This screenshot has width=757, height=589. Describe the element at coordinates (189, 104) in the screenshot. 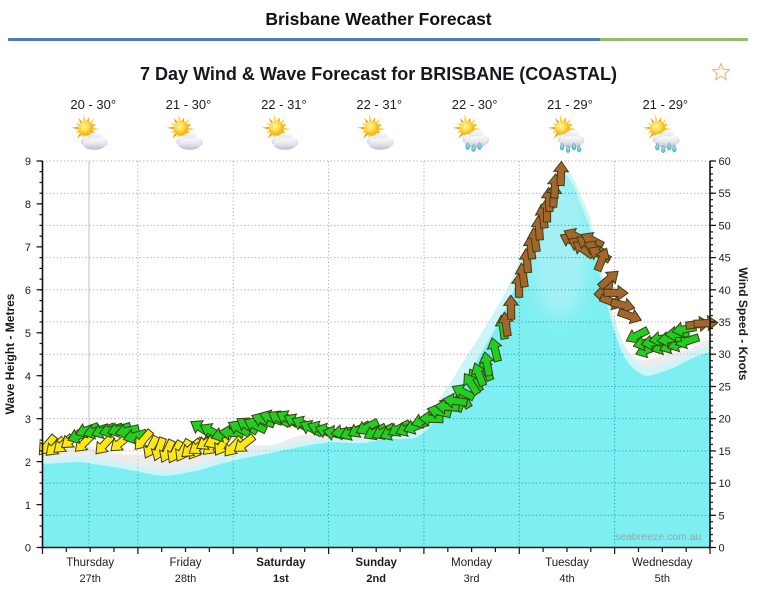

I see `svg-text: 21 - 30°` at that location.